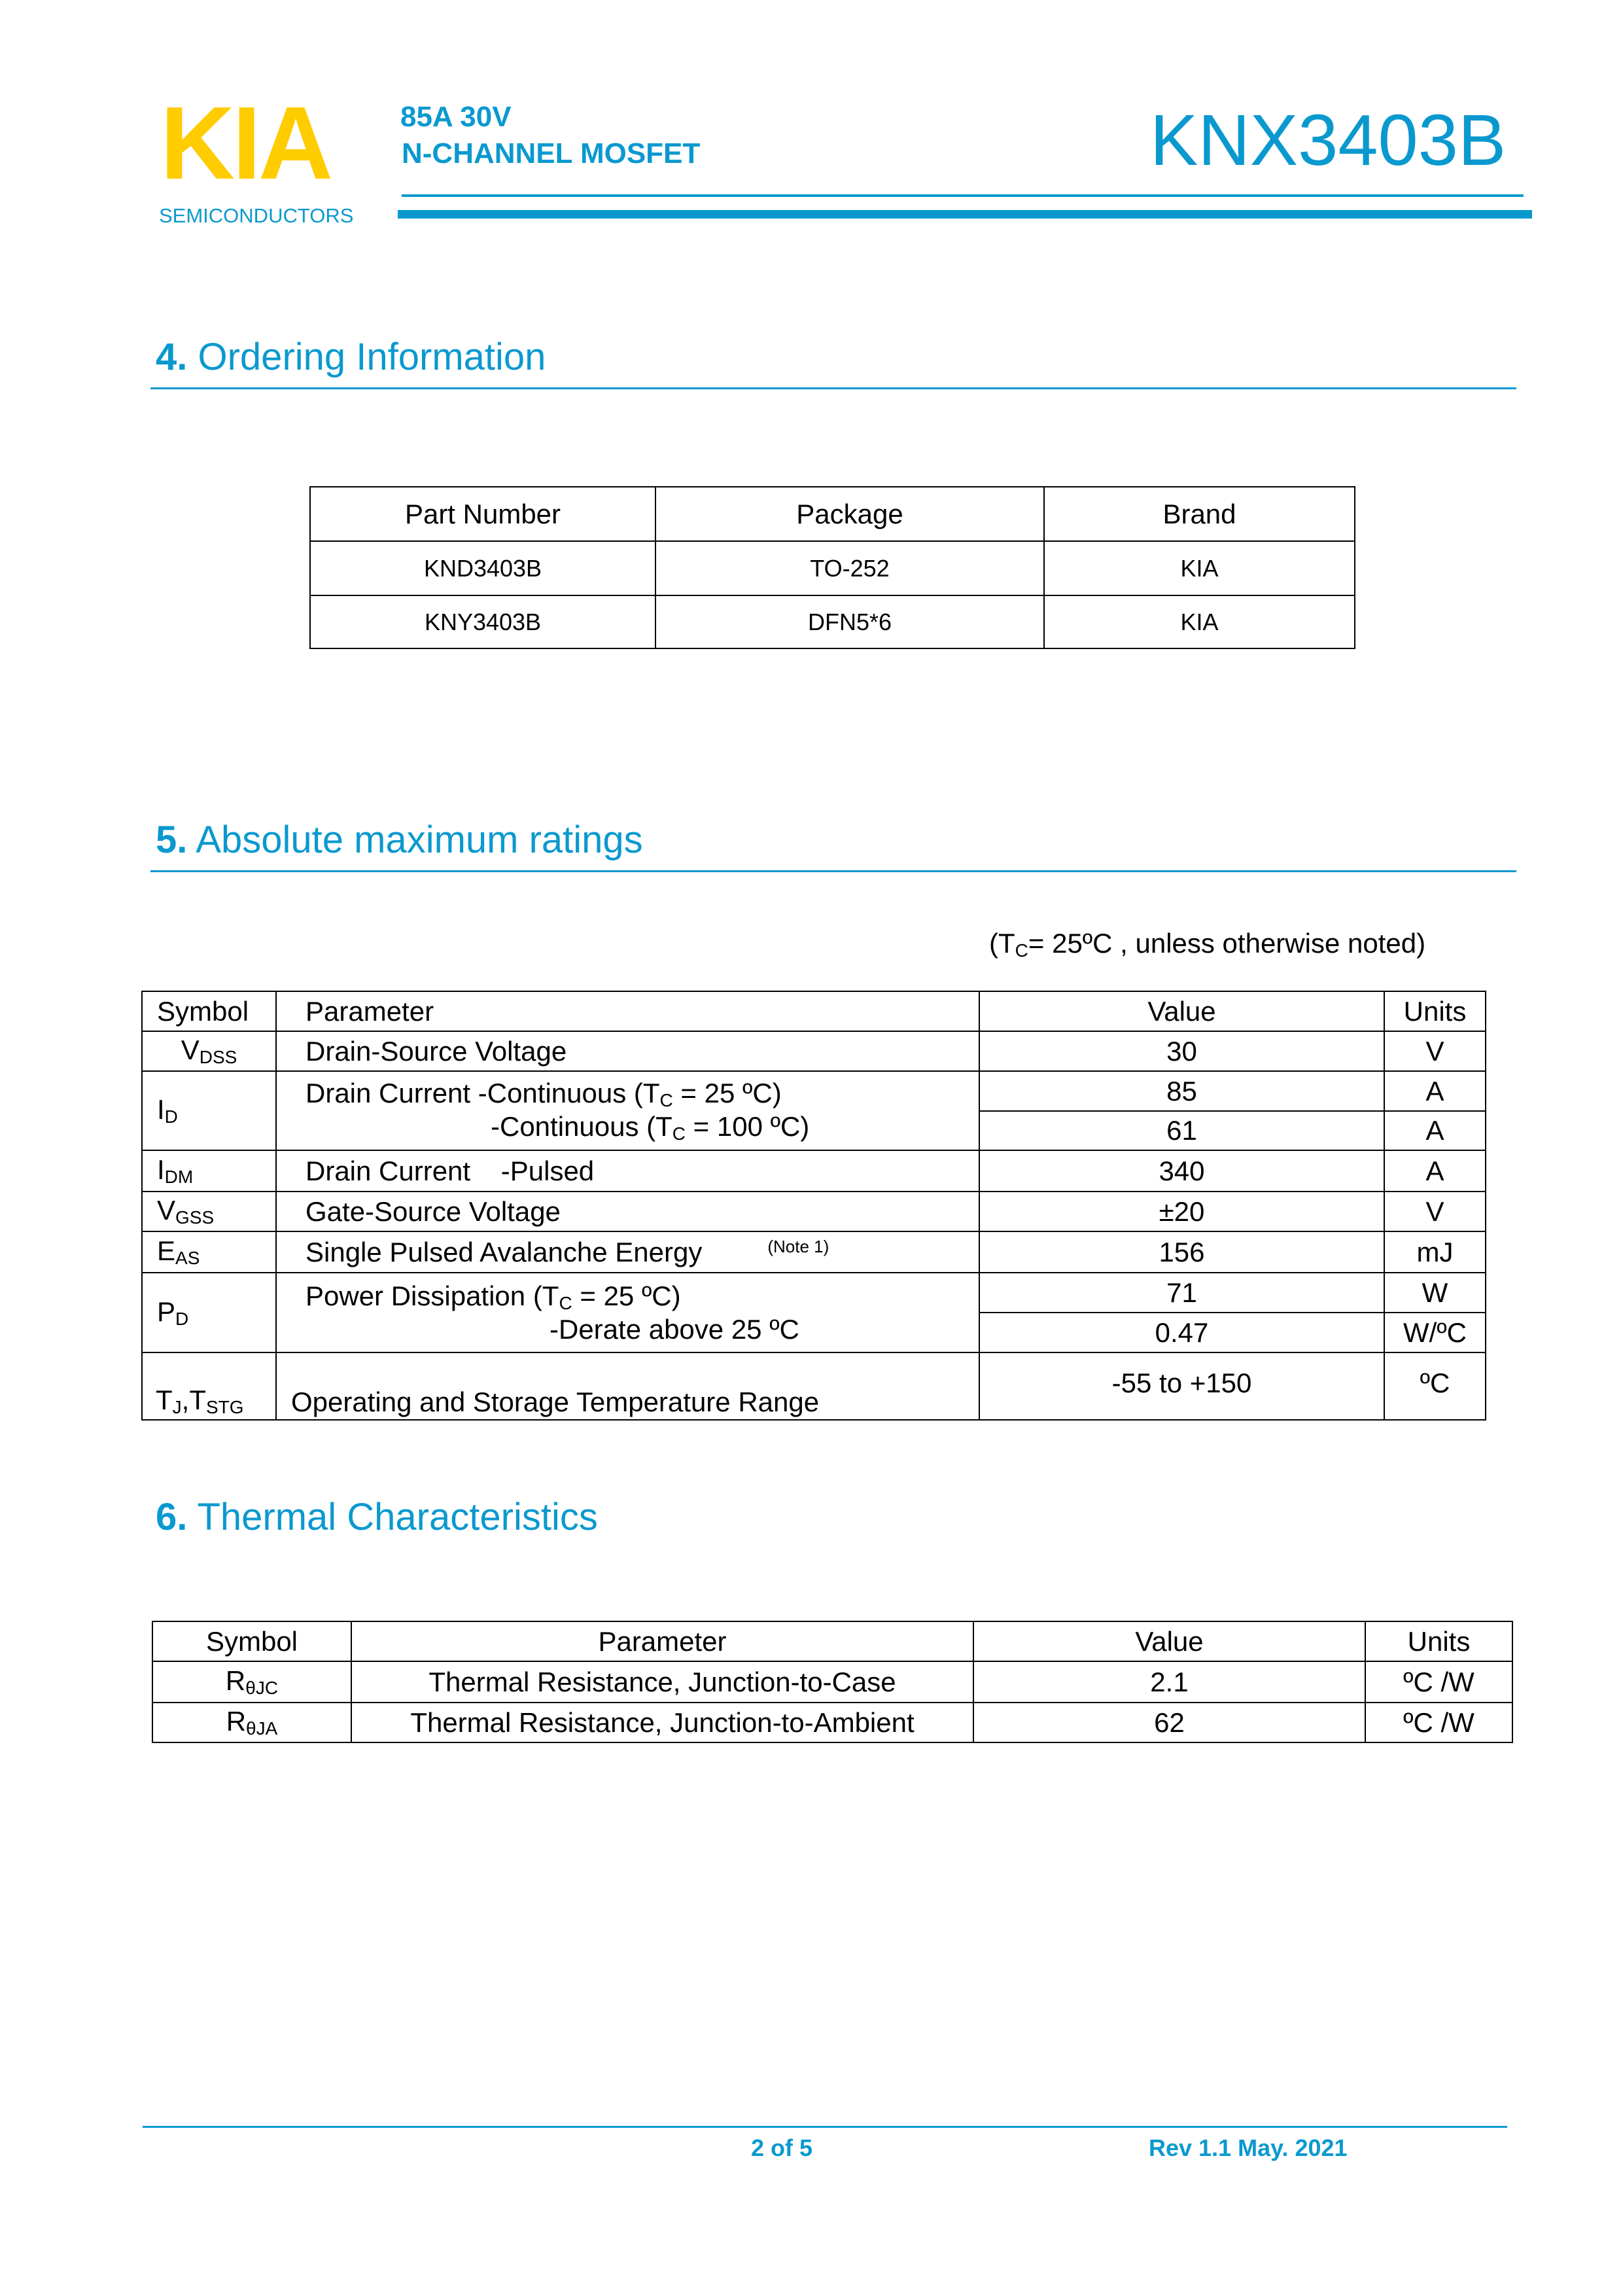  Describe the element at coordinates (1182, 1386) in the screenshot. I see `value-cell: -55 to +150` at that location.